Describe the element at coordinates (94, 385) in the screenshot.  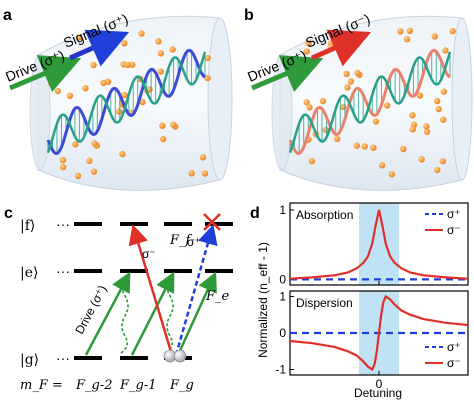
I see `mf-value-1: F_g-2` at that location.